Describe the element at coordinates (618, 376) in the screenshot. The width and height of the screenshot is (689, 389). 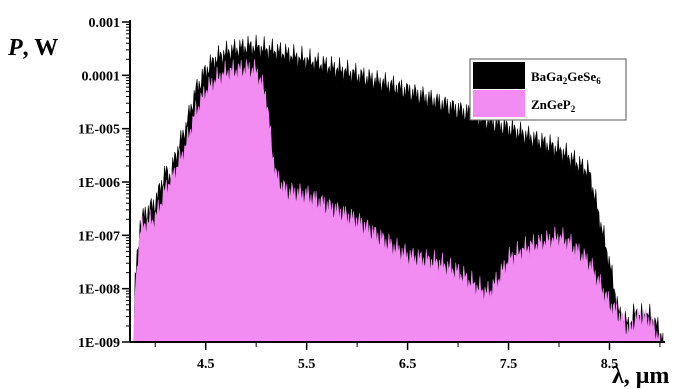
I see `x-axis-symbol: λ` at that location.